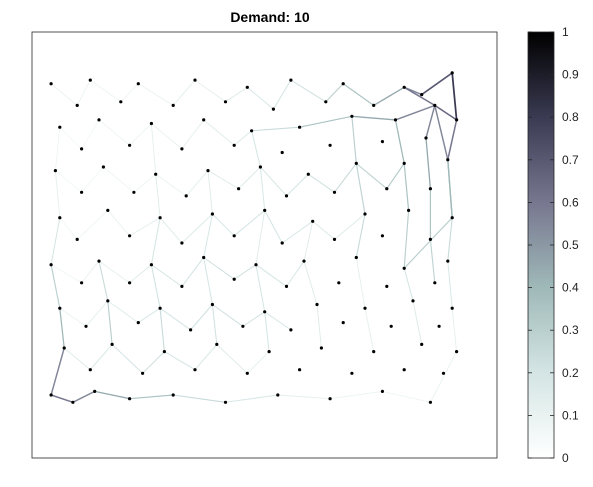  What do you see at coordinates (570, 117) in the screenshot?
I see `colorbar-tick-label: 0.8` at bounding box center [570, 117].